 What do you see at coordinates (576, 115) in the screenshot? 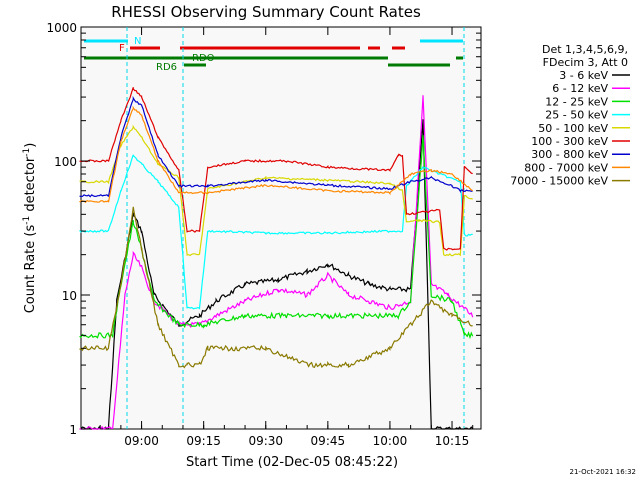
I see `legend-label-3: 25 - 50 keV` at bounding box center [576, 115].